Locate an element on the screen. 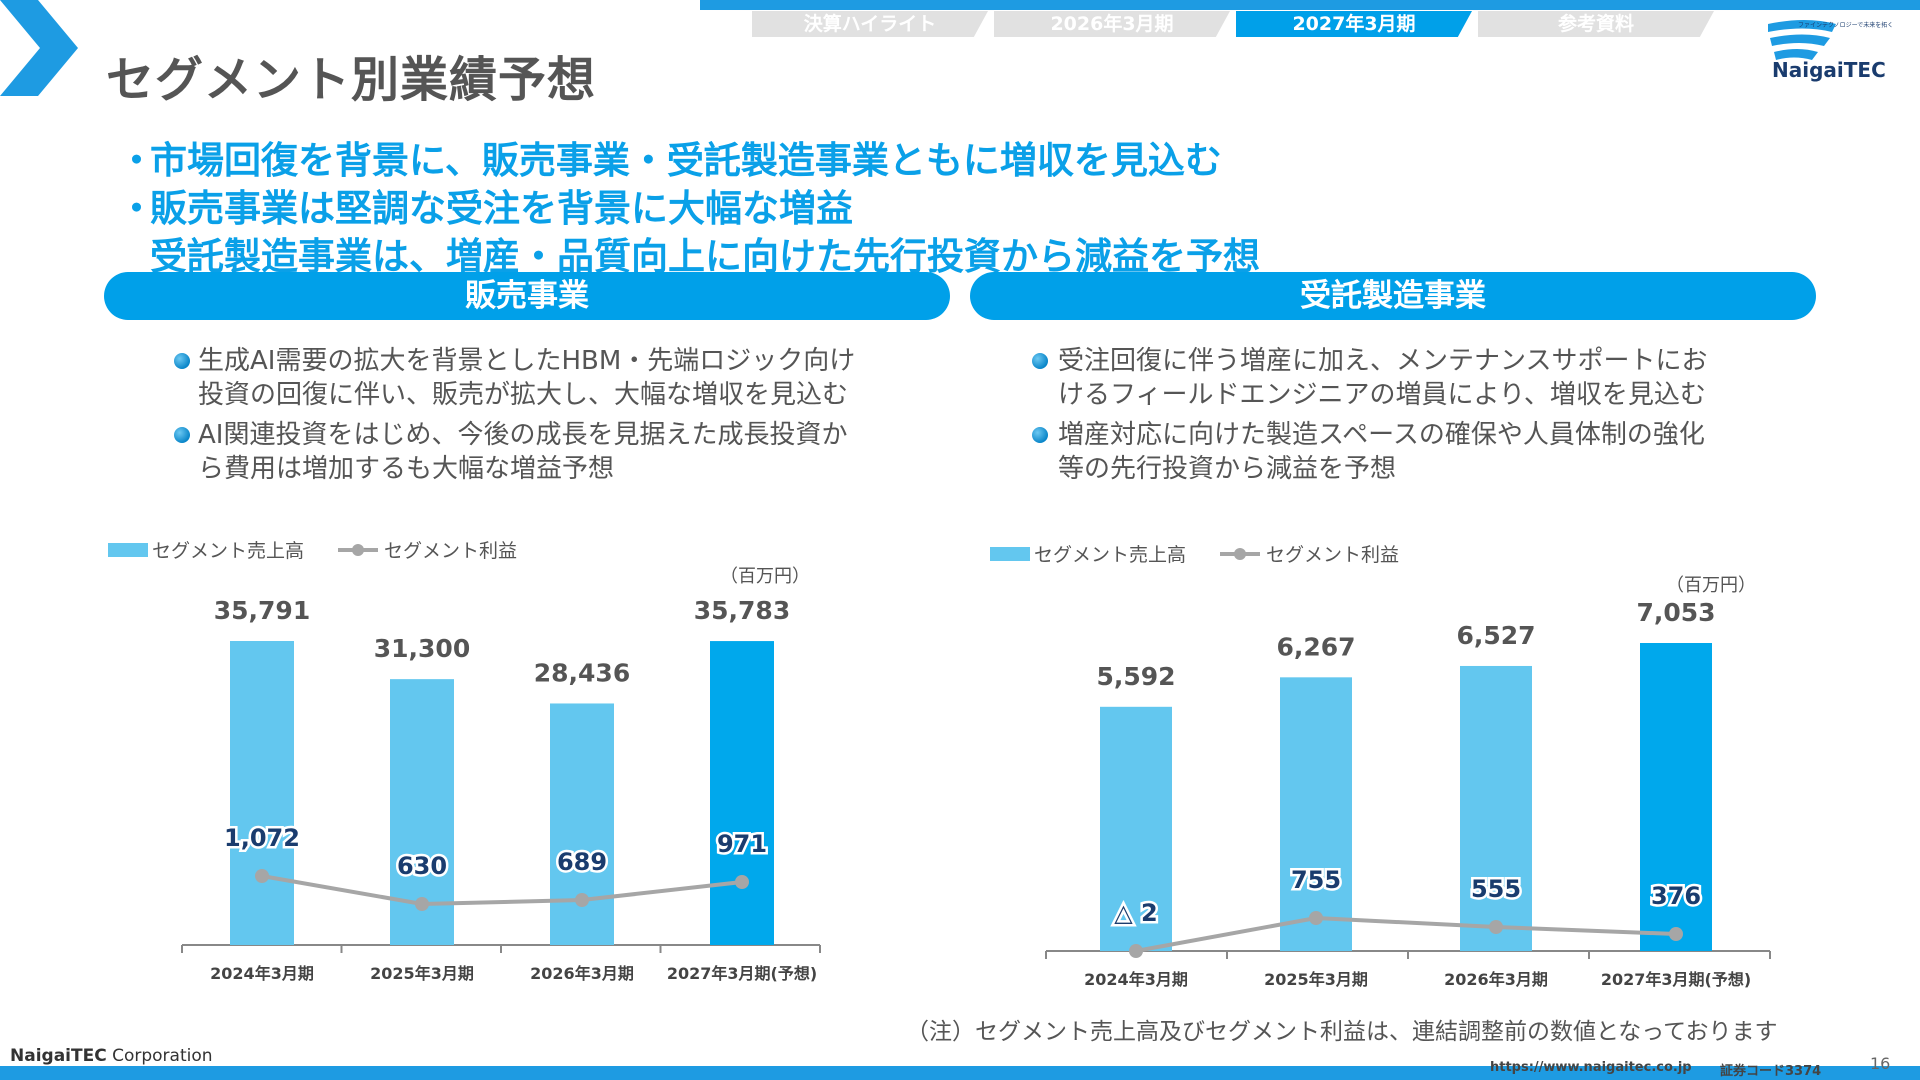 This screenshot has height=1080, width=1920. profit-value-label: 1,072 is located at coordinates (262, 838).